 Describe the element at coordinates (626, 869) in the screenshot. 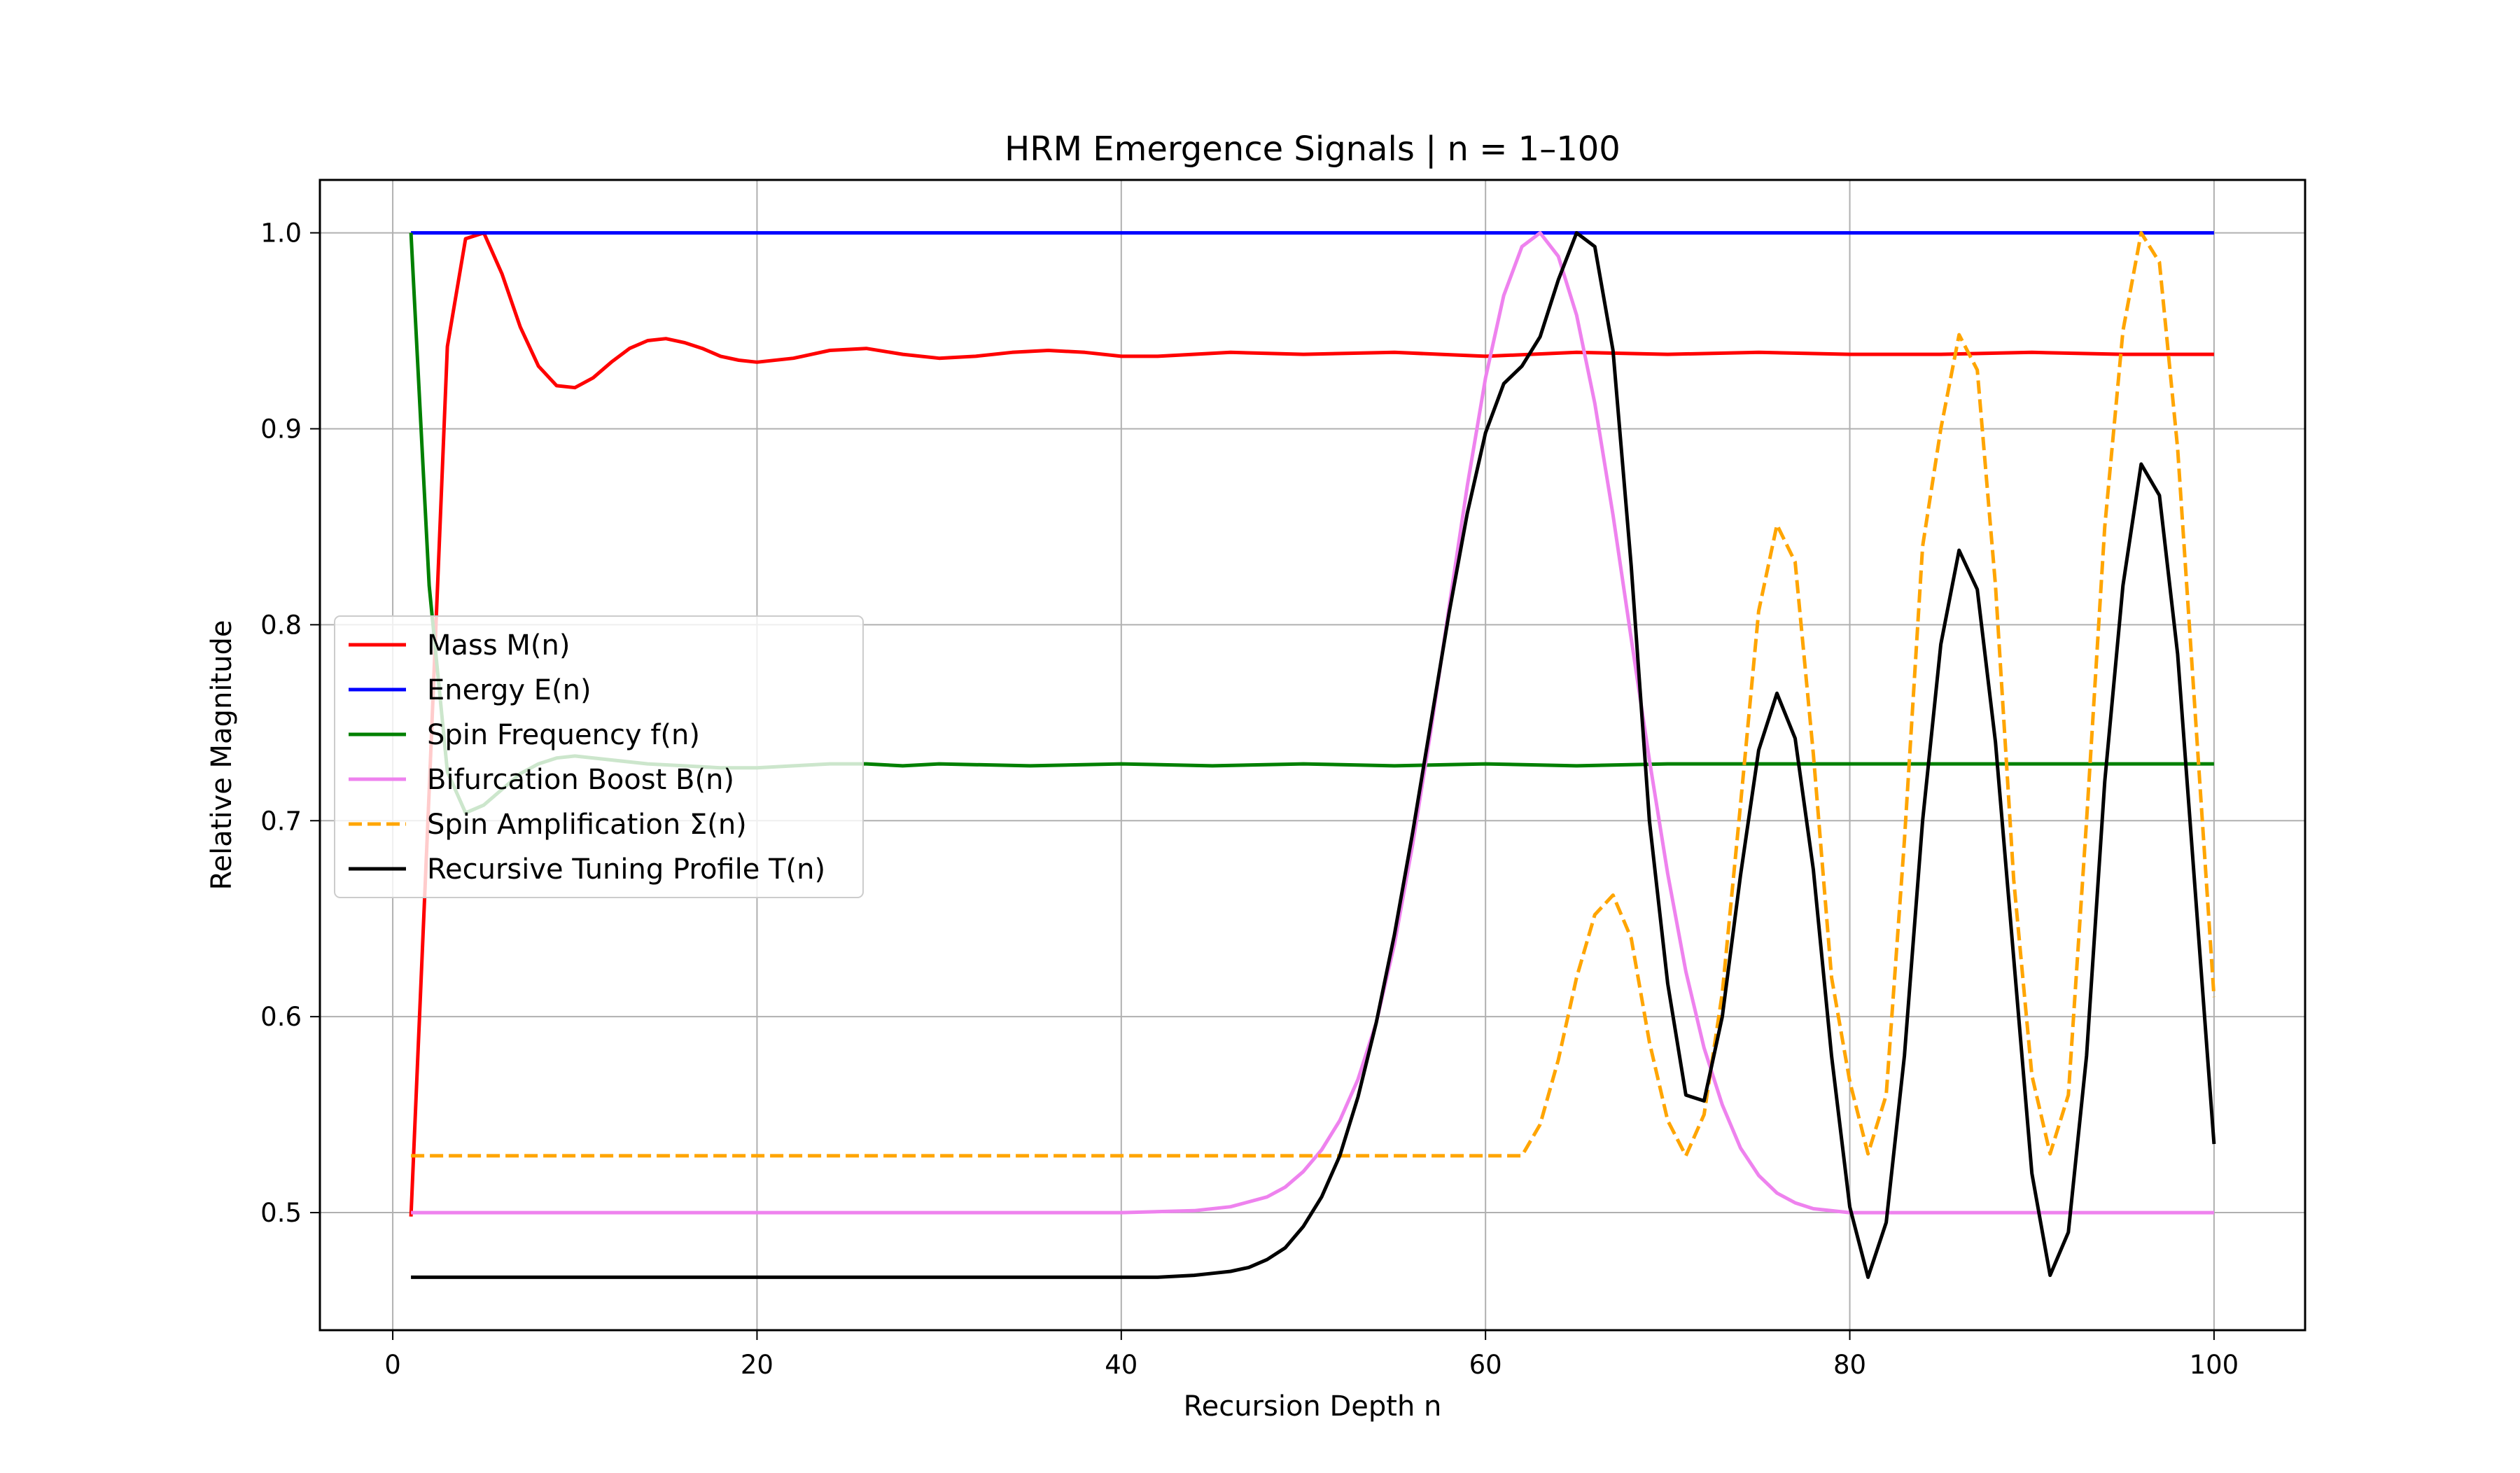

I see `legend-label: Recursive Tuning Profile T(n)` at that location.